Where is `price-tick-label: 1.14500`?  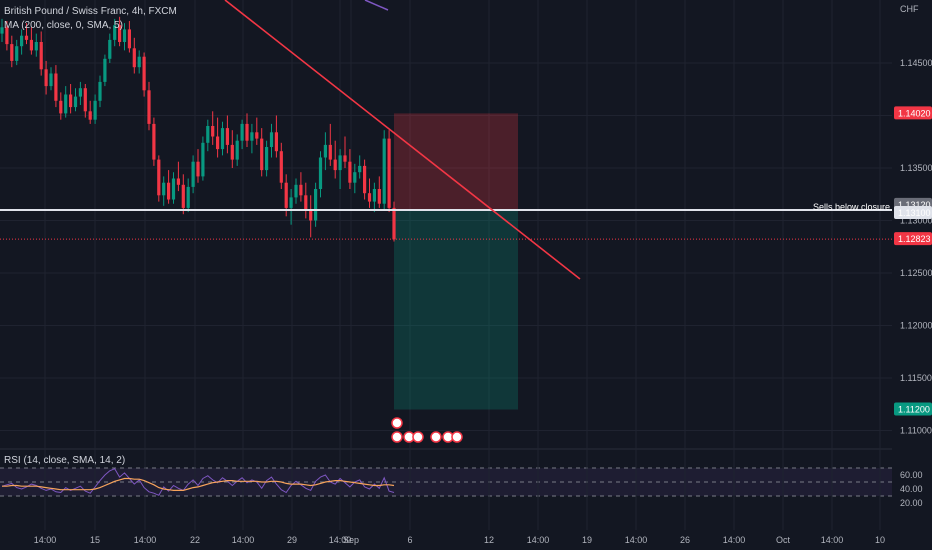
price-tick-label: 1.14500 is located at coordinates (916, 63).